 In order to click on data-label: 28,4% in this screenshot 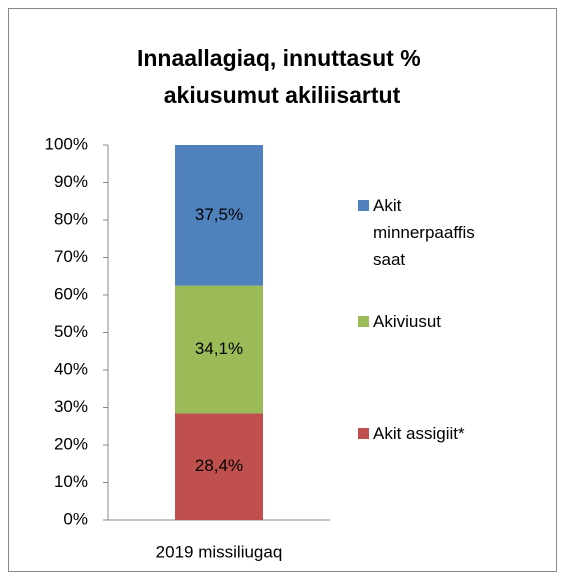, I will do `click(219, 465)`.